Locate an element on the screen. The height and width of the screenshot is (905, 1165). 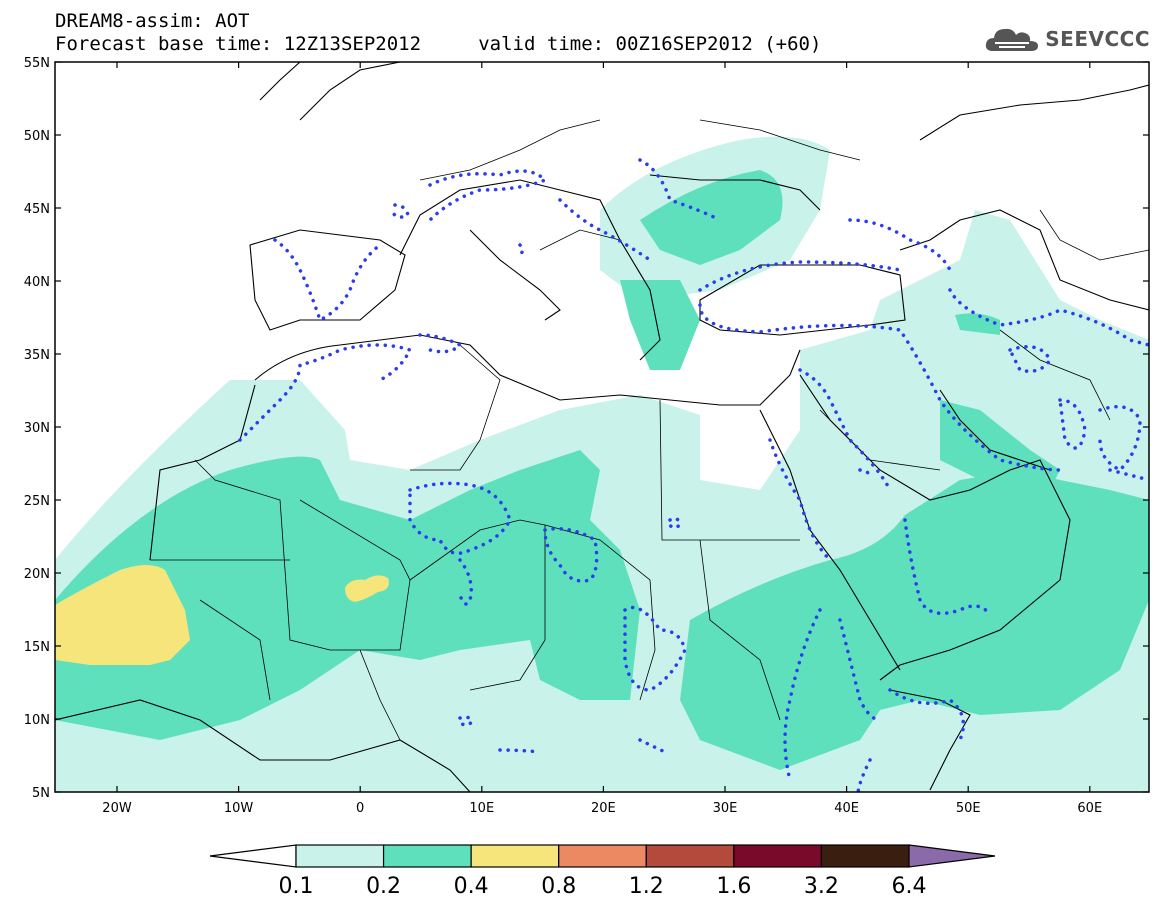
title-line-1: DREAM8-assim: AOT is located at coordinates (152, 21).